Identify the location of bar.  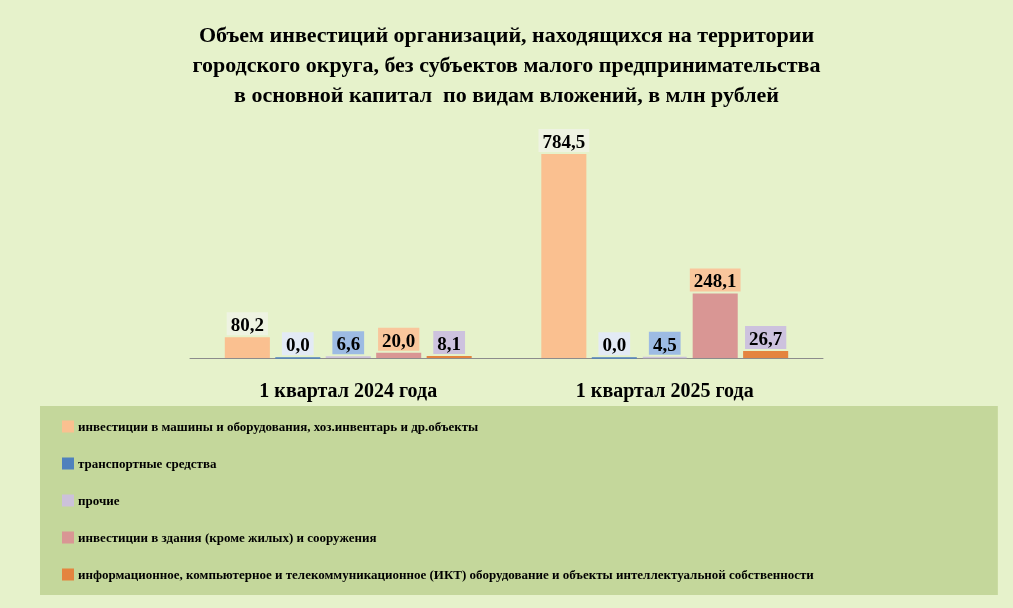
(399, 355).